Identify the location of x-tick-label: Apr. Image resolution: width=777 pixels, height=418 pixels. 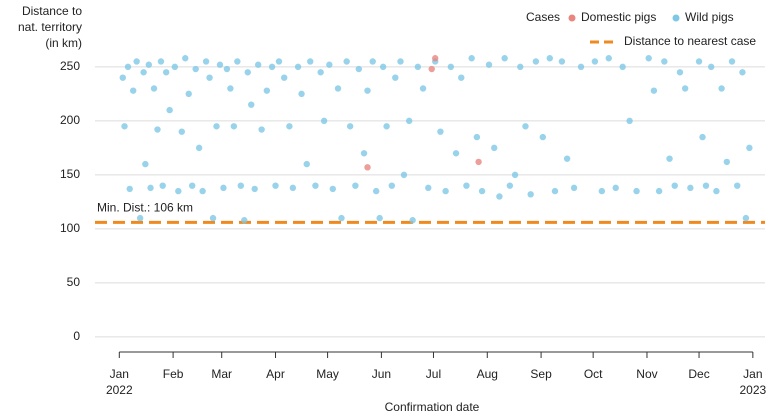
(275, 374).